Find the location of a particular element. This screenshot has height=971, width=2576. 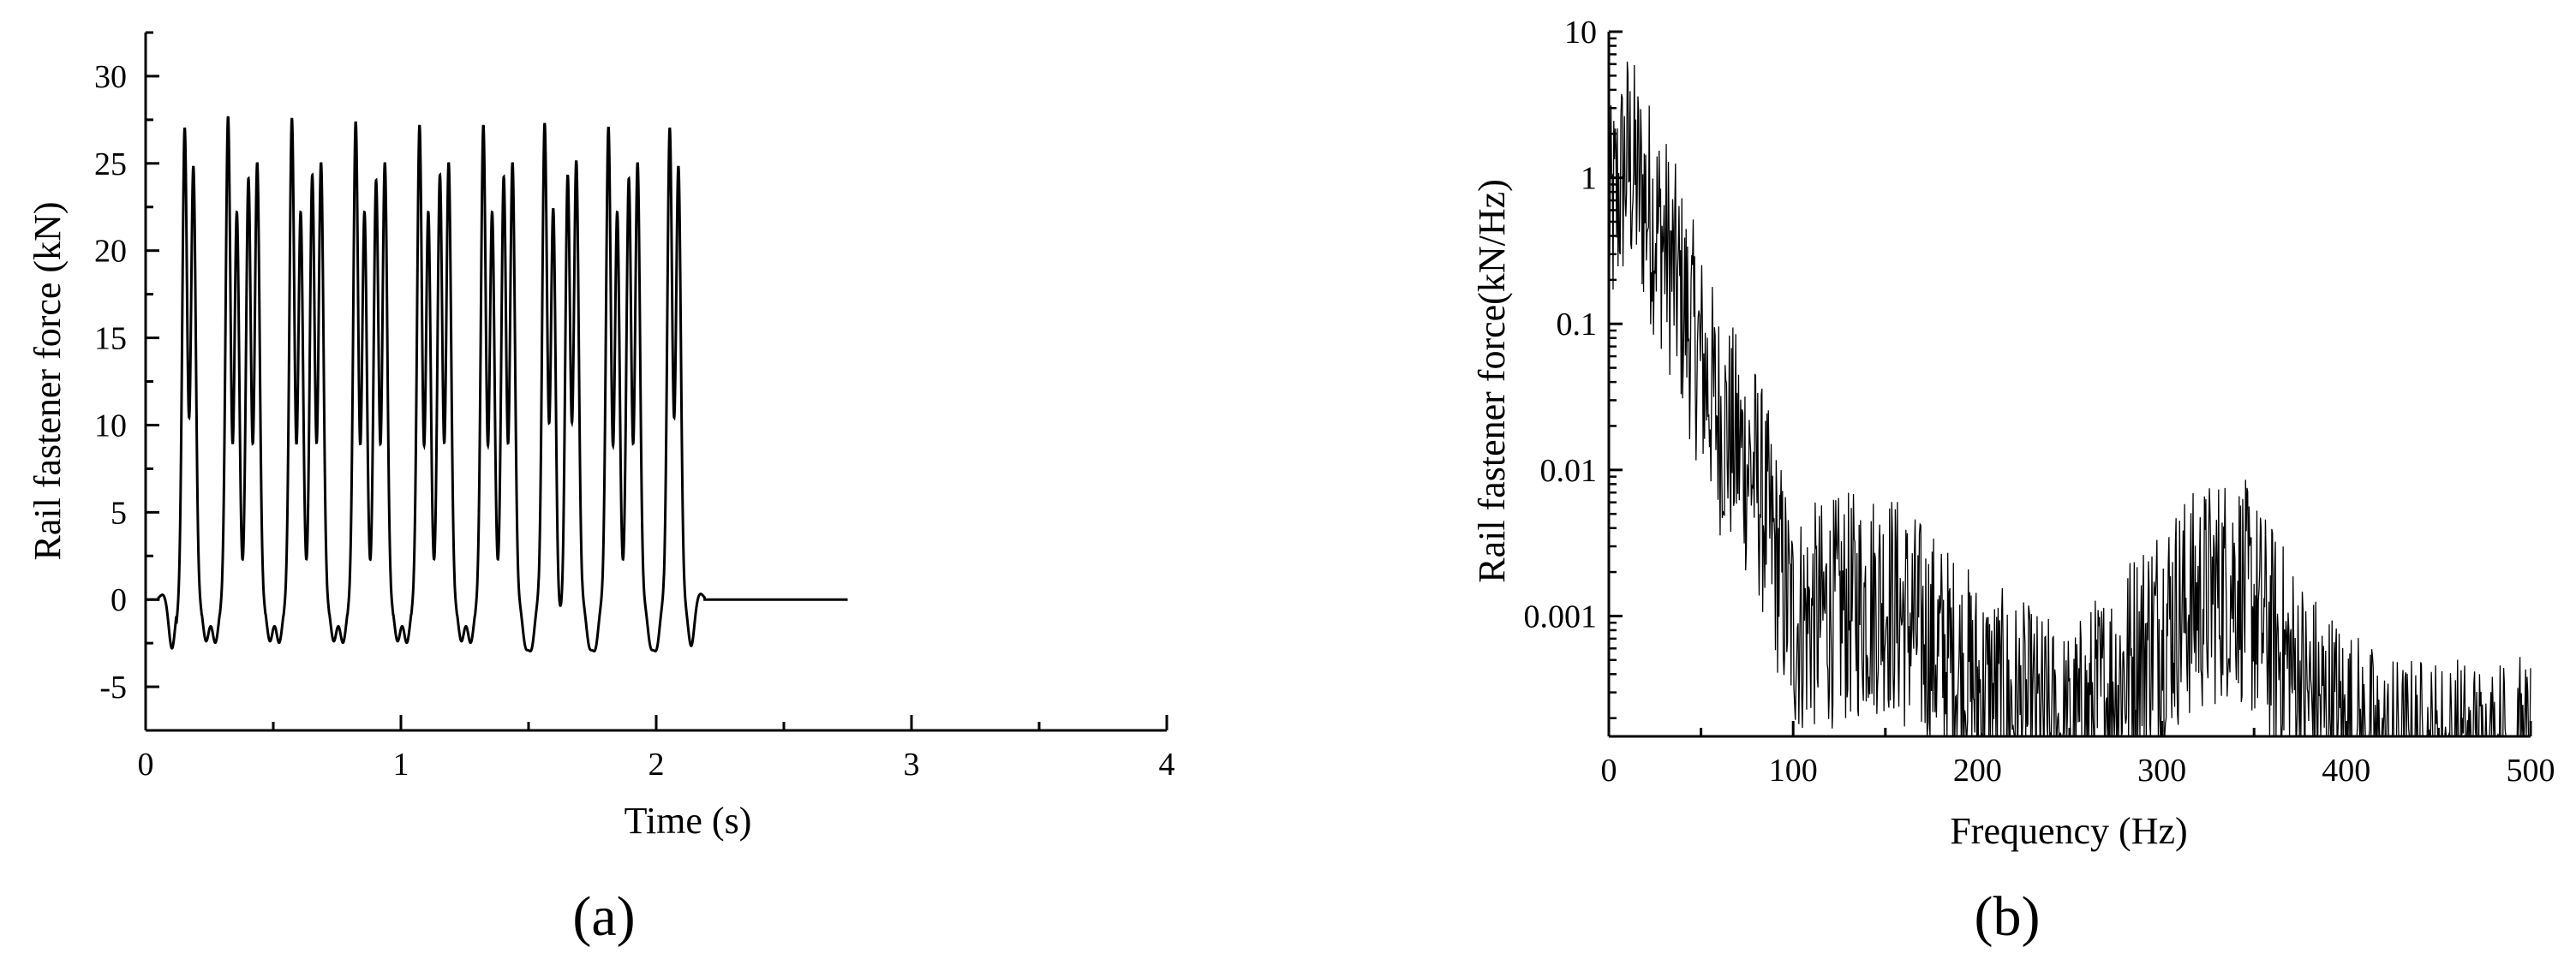

panel-a-y-ticks: -5 0 5 10 15 20 25 30 is located at coordinates (127, 368).